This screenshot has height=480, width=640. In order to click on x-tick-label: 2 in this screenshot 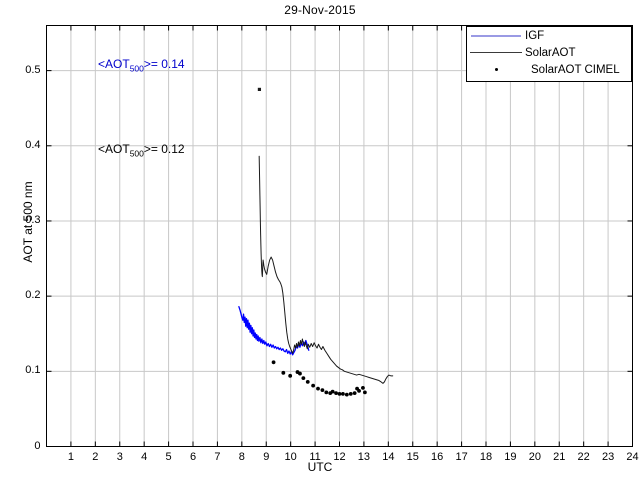, I will do `click(95, 456)`.